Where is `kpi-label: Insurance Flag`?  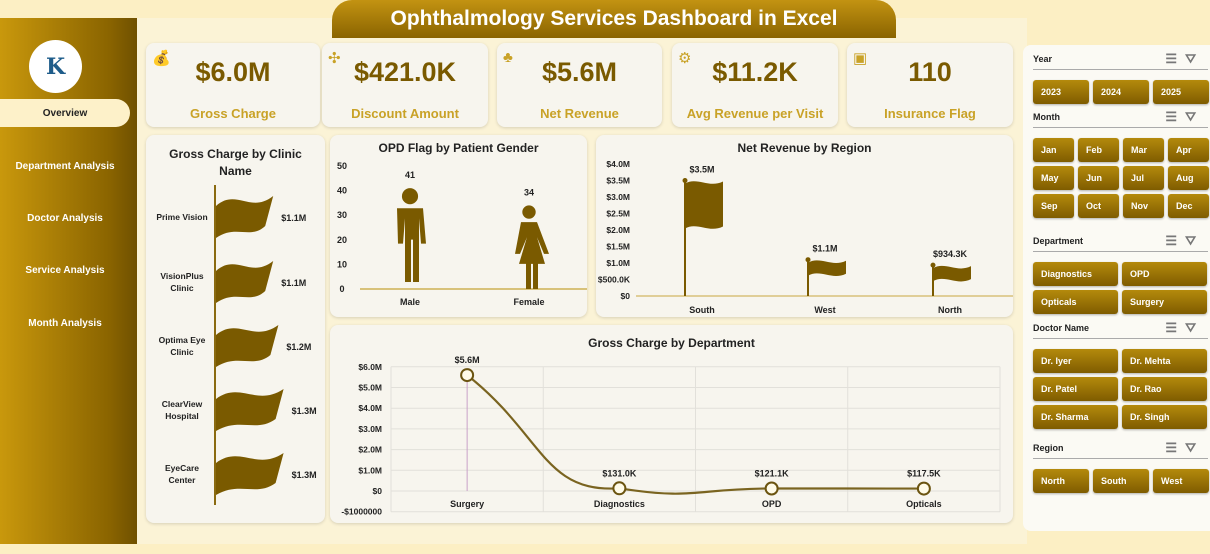
kpi-label: Insurance Flag is located at coordinates (930, 113).